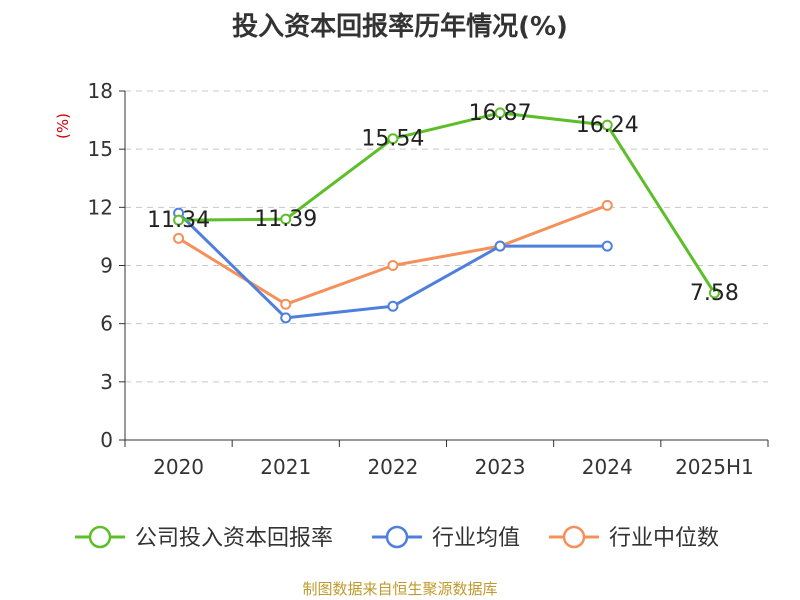  Describe the element at coordinates (100, 207) in the screenshot. I see `y-tick-label: 12` at that location.